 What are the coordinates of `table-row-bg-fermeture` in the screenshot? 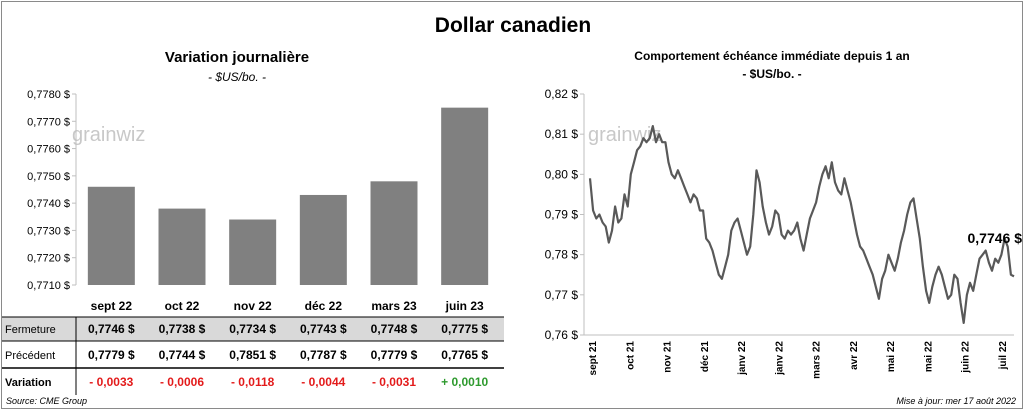 It's located at (253, 329).